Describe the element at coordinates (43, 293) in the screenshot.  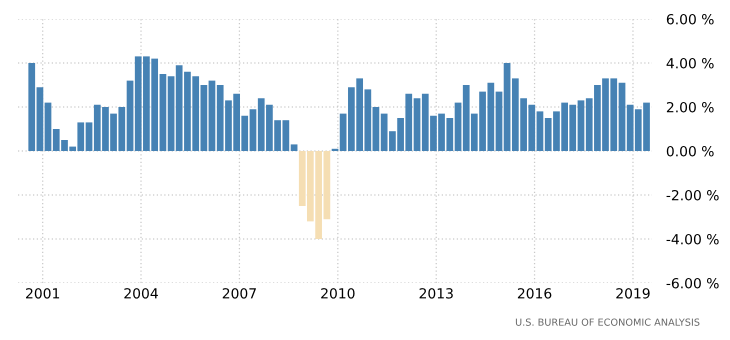
I see `x-tick-label: 2001` at that location.